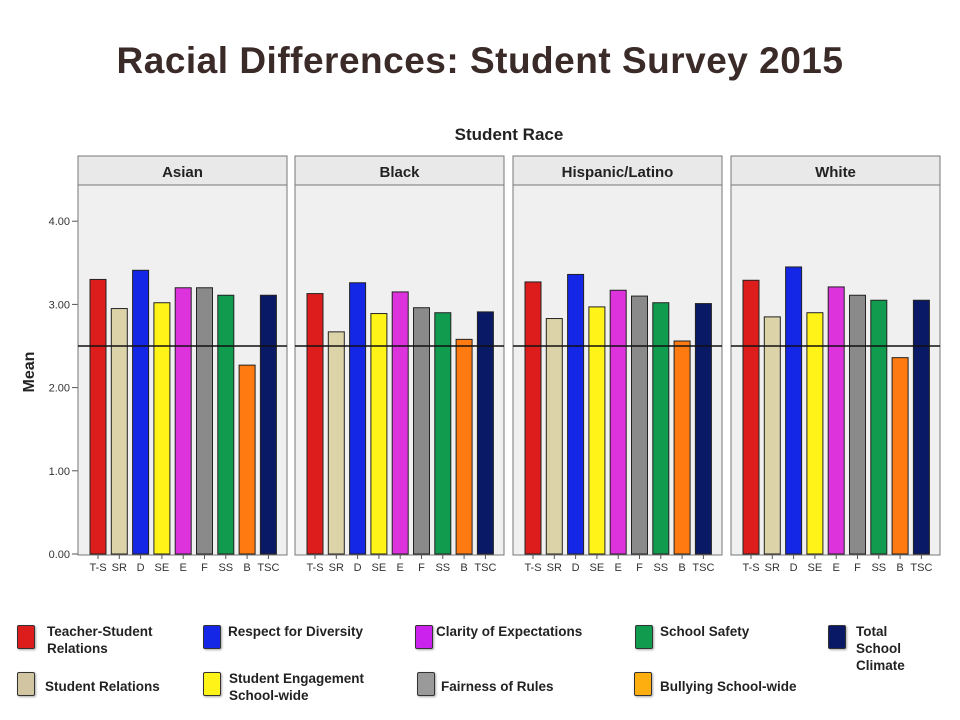 This screenshot has width=960, height=720. I want to click on y-tick-label: 3.00, so click(59, 305).